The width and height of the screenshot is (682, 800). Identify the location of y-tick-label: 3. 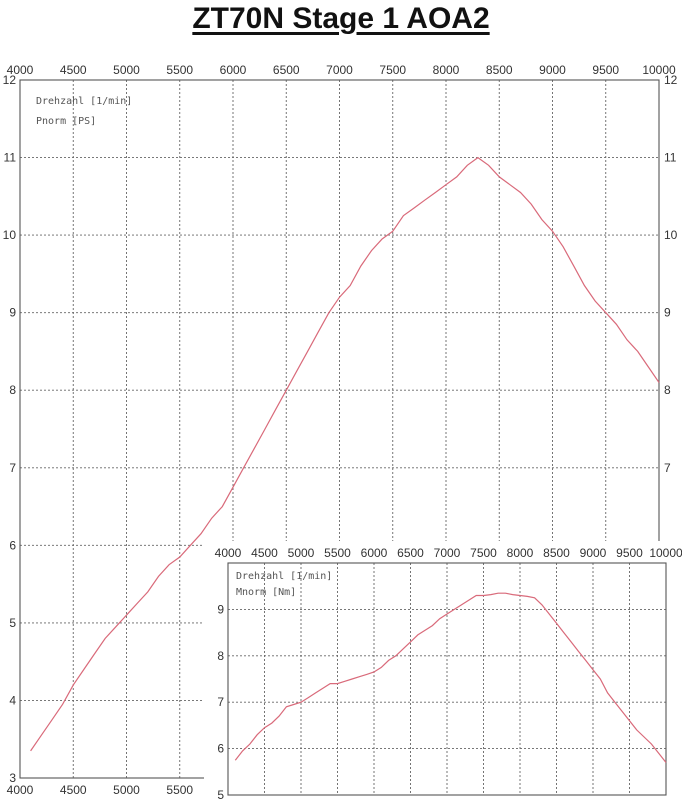
(12, 778).